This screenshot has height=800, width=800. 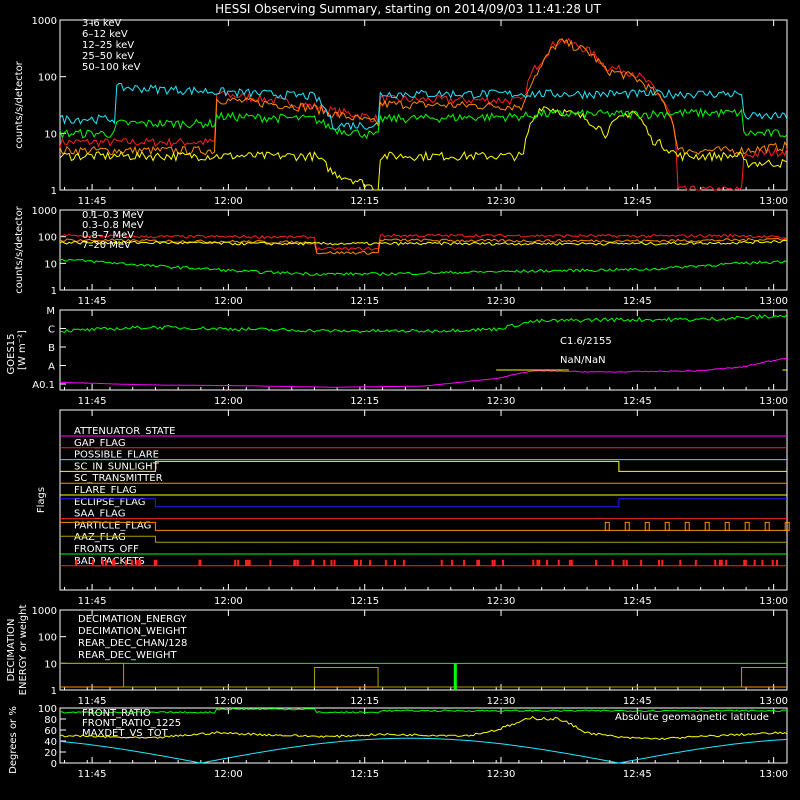 I want to click on flag-label-bad_packets: BAD_PACKETS, so click(x=109, y=561).